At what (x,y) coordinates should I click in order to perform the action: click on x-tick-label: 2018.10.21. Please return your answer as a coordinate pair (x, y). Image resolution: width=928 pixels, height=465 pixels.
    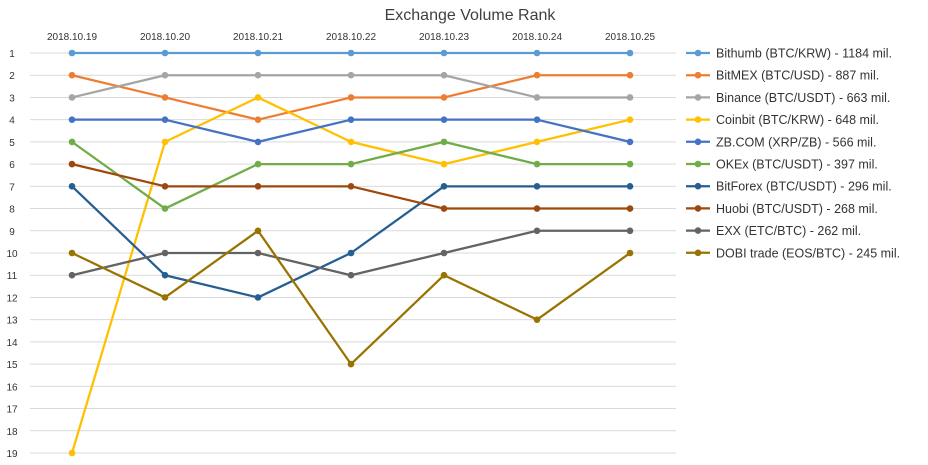
    Looking at the image, I should click on (258, 37).